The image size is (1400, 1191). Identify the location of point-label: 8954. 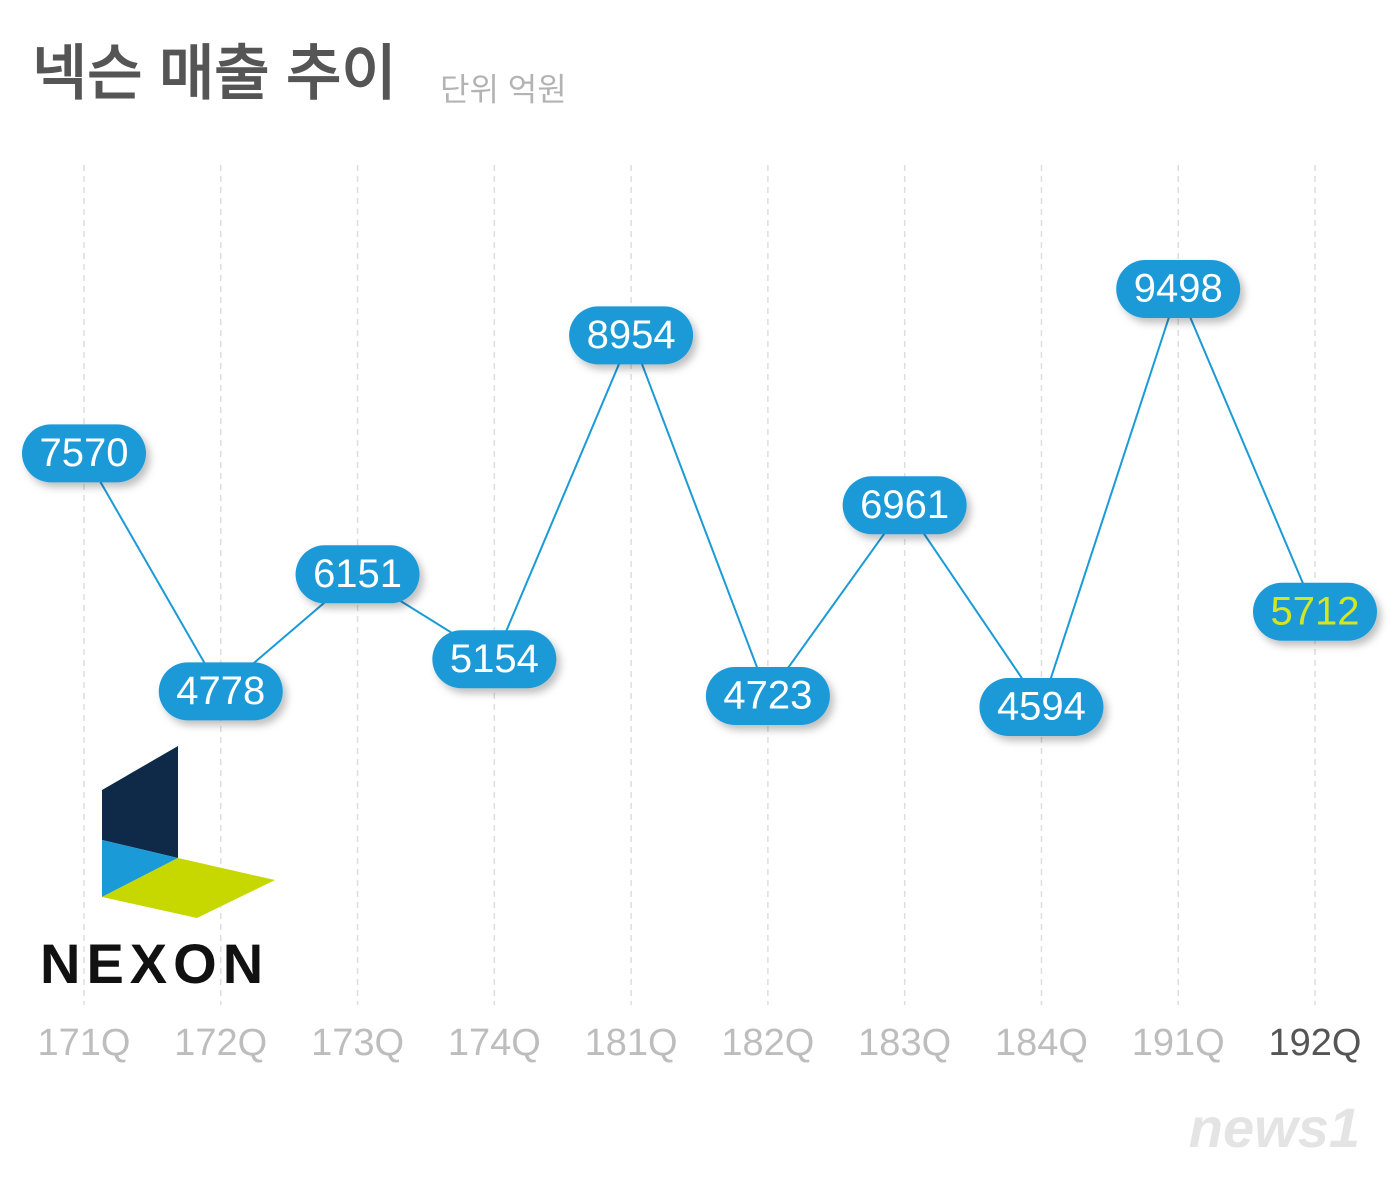
(631, 335).